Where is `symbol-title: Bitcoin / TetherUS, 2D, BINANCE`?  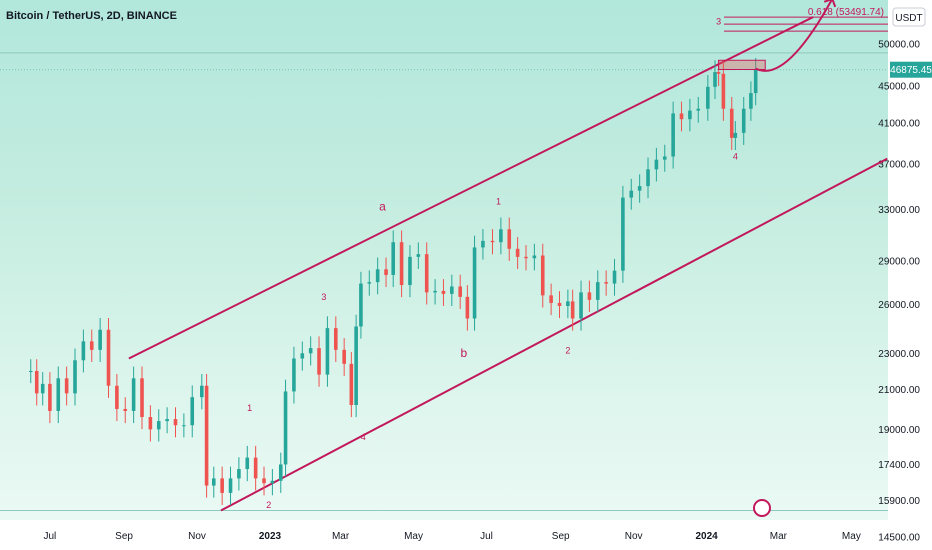 symbol-title: Bitcoin / TetherUS, 2D, BINANCE is located at coordinates (91, 16).